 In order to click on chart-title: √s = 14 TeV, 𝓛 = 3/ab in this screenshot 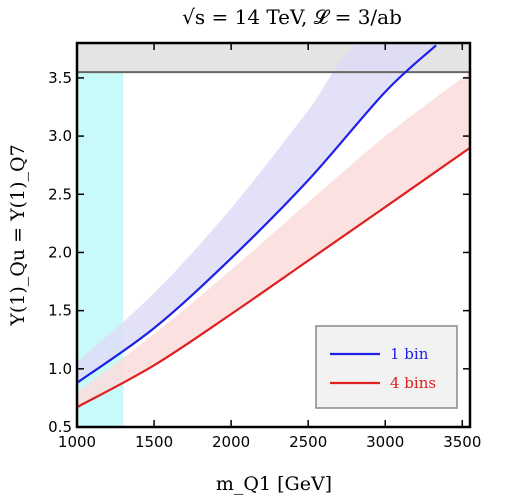, I will do `click(292, 17)`.